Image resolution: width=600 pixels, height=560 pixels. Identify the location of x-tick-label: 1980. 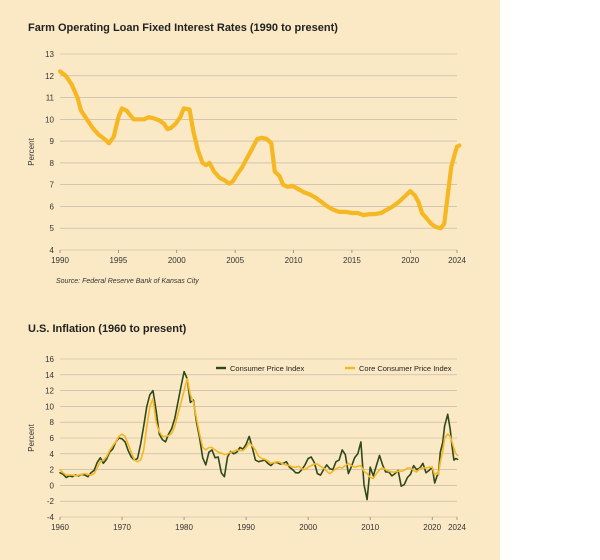
(184, 527).